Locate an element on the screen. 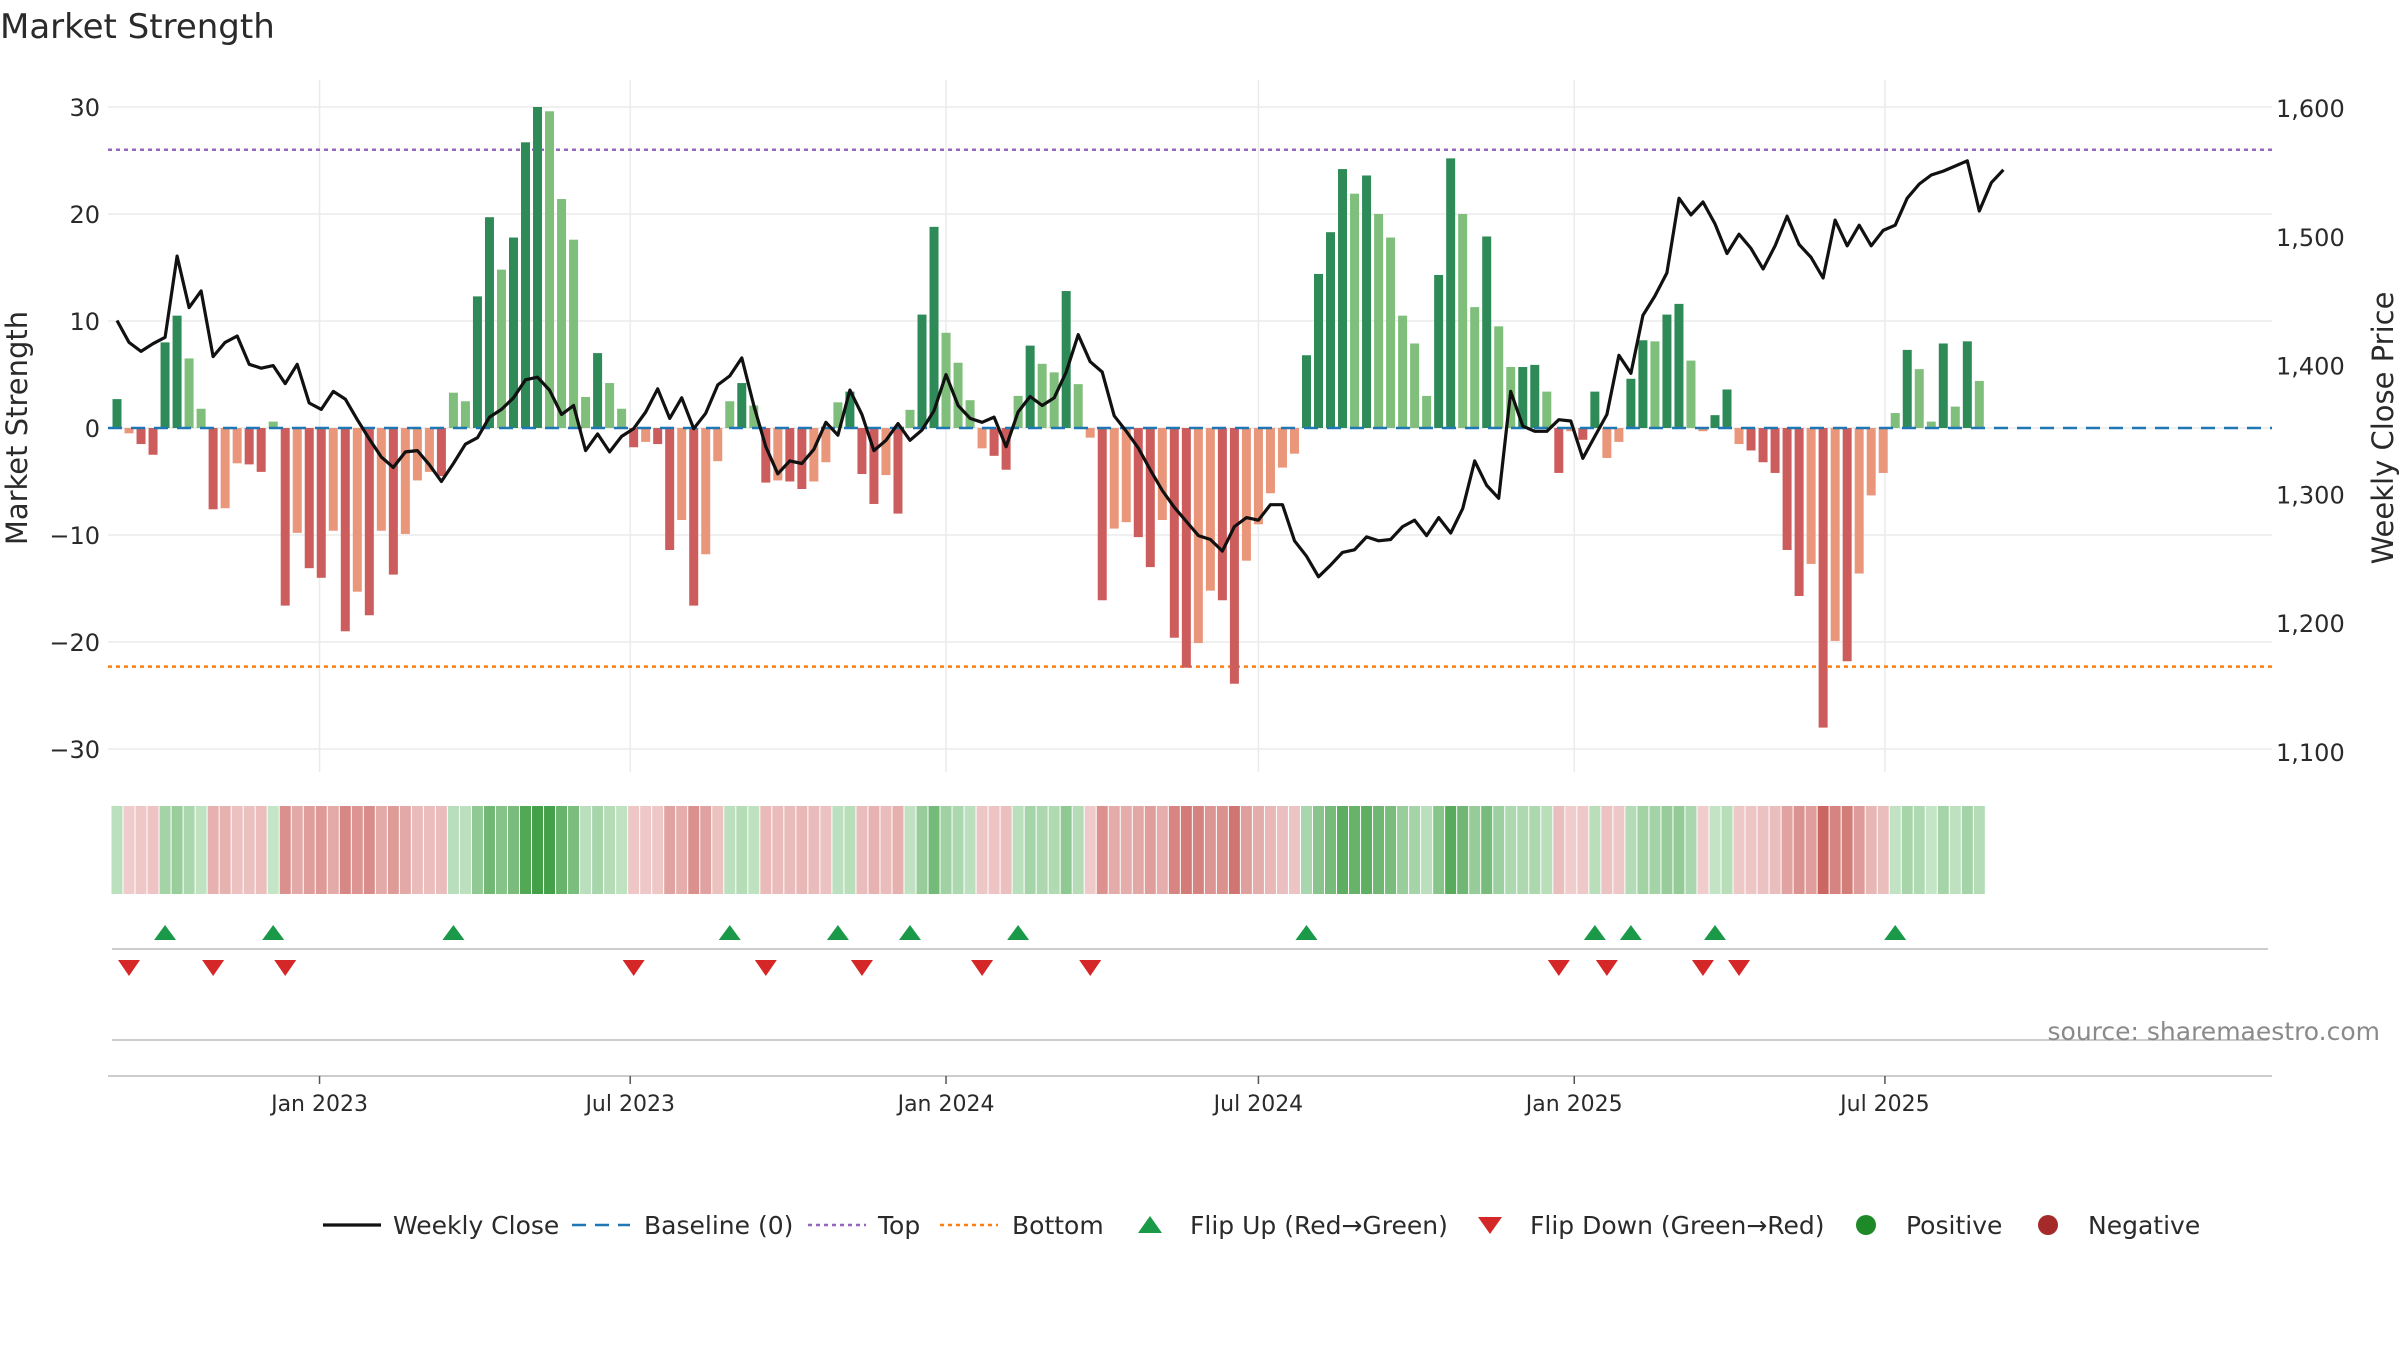 Image resolution: width=2400 pixels, height=1350 pixels. legend-label: Top is located at coordinates (898, 1225).